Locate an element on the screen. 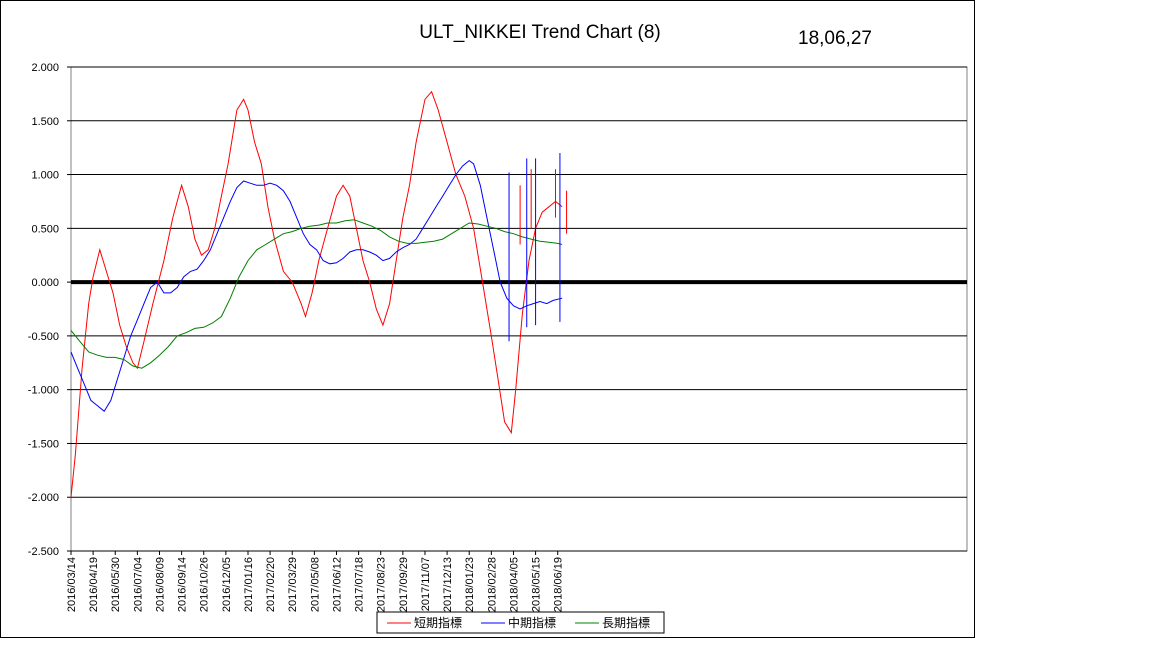  x-tick-label: 2018/05/15 is located at coordinates (537, 584).